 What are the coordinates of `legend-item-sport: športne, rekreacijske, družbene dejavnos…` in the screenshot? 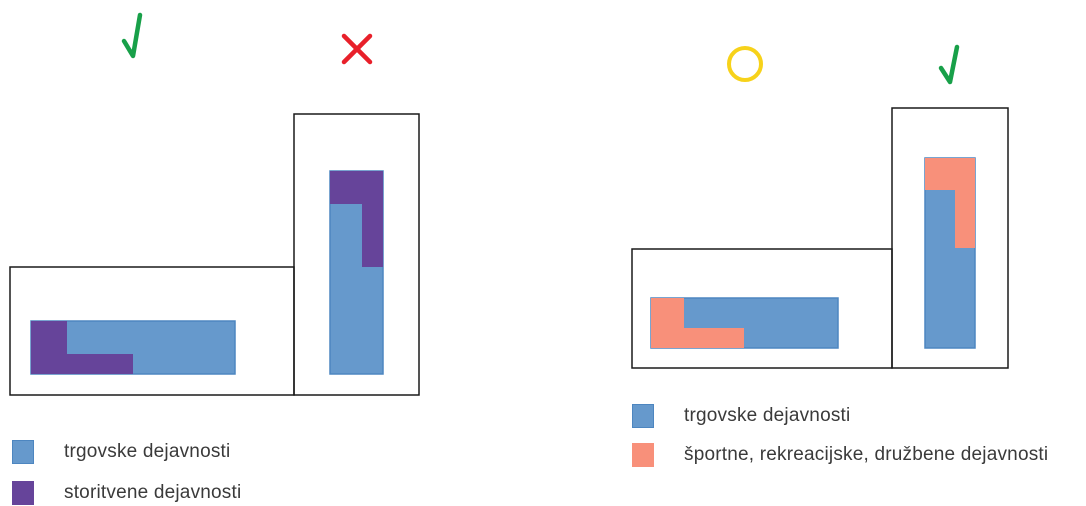 It's located at (840, 455).